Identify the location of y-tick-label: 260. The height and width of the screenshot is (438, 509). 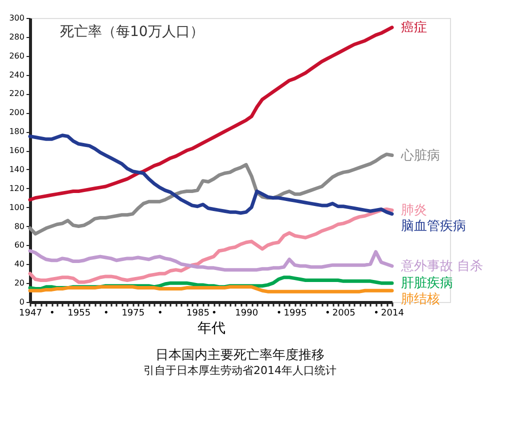
(16, 55).